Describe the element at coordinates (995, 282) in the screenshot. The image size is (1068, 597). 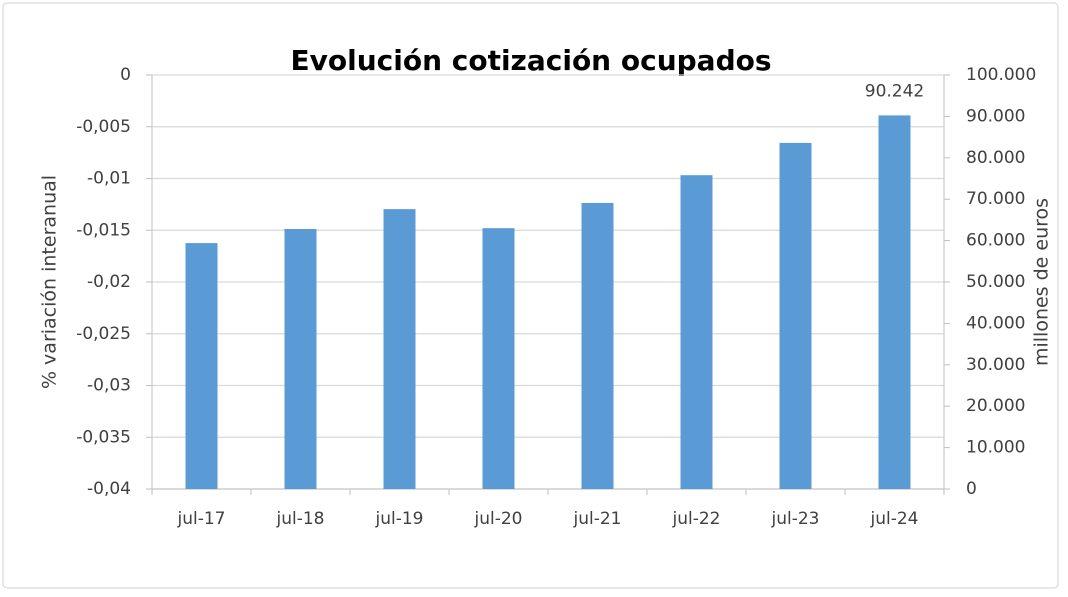
I see `y2-tick-label: 50.000` at that location.